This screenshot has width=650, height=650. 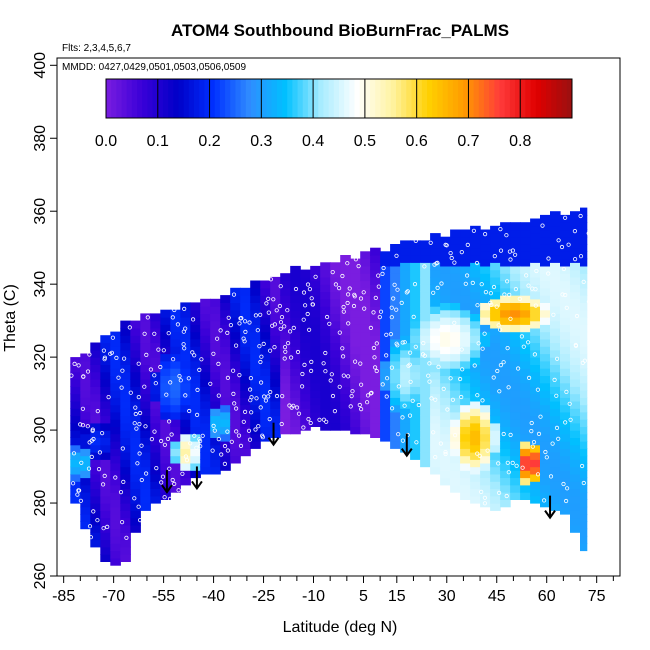 I want to click on colorbar-tick-label: 0.5, so click(x=365, y=141).